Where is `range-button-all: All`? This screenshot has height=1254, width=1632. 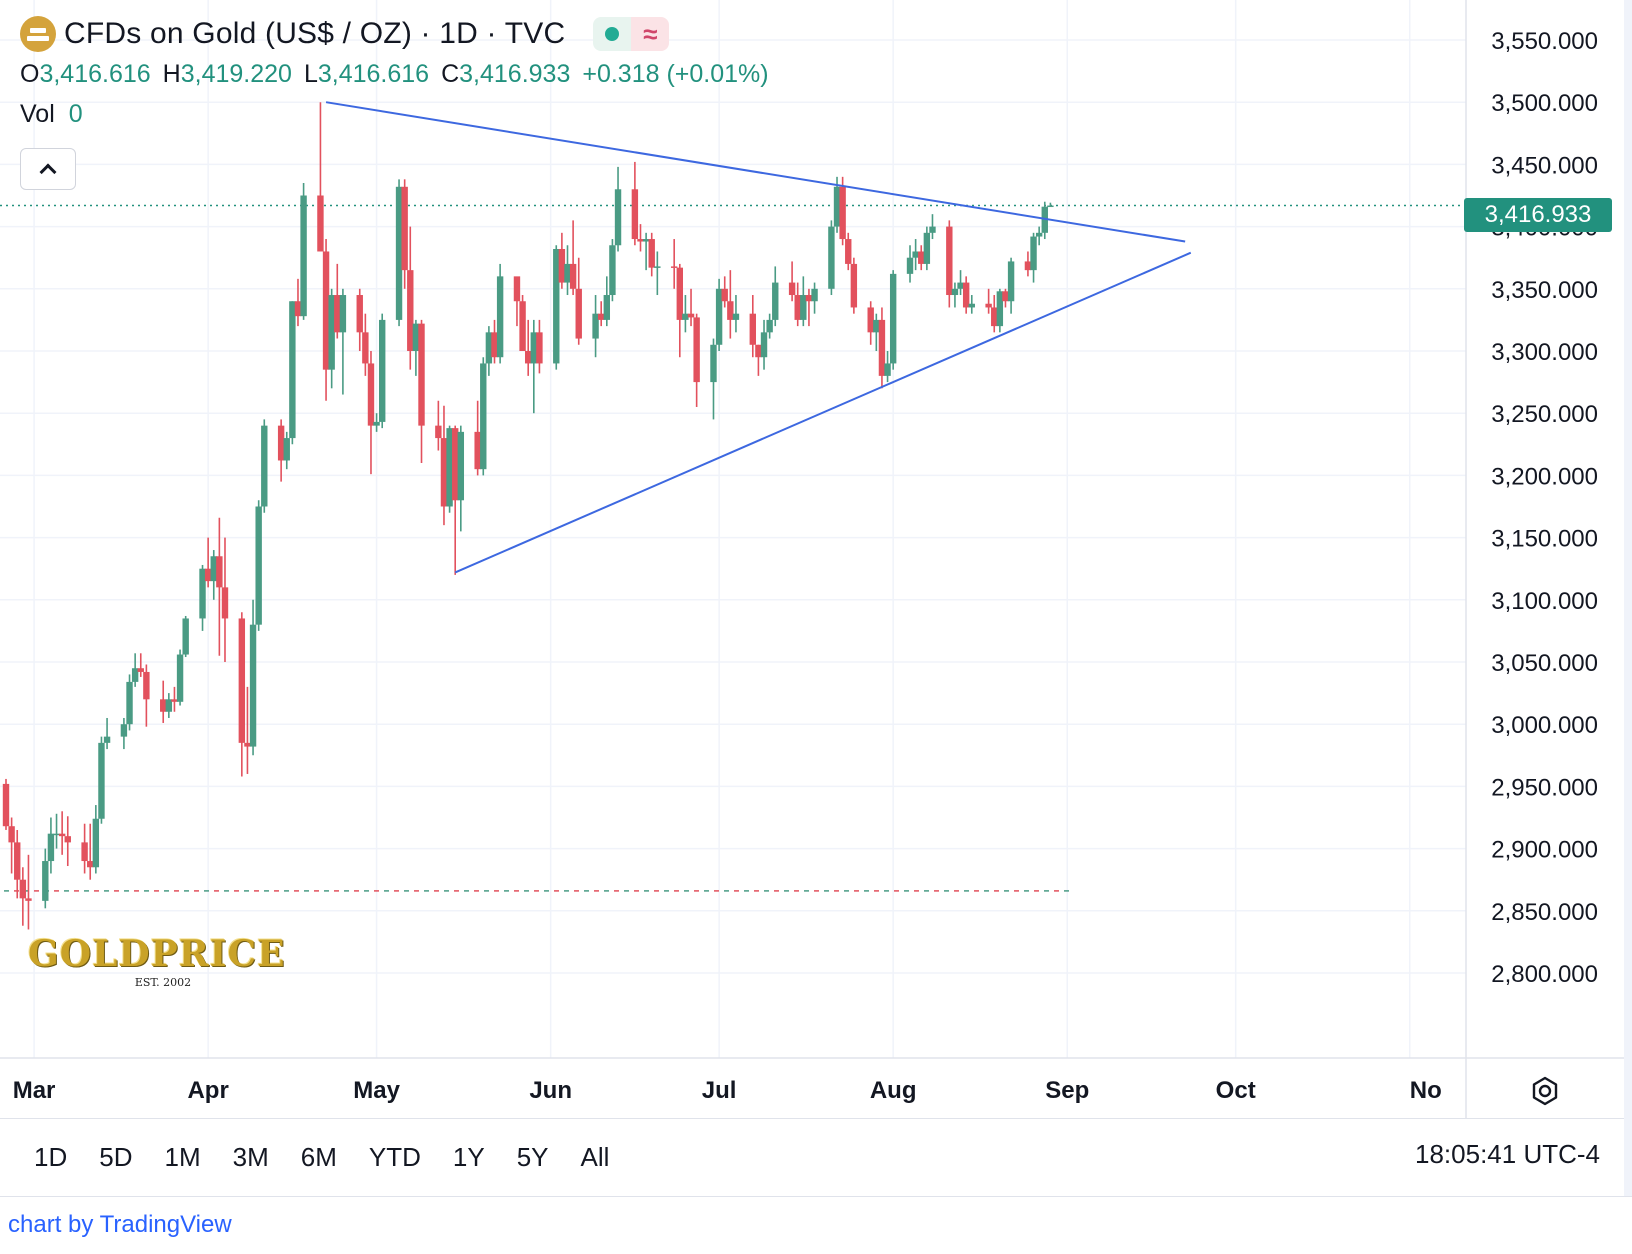
range-button-all: All is located at coordinates (595, 1157).